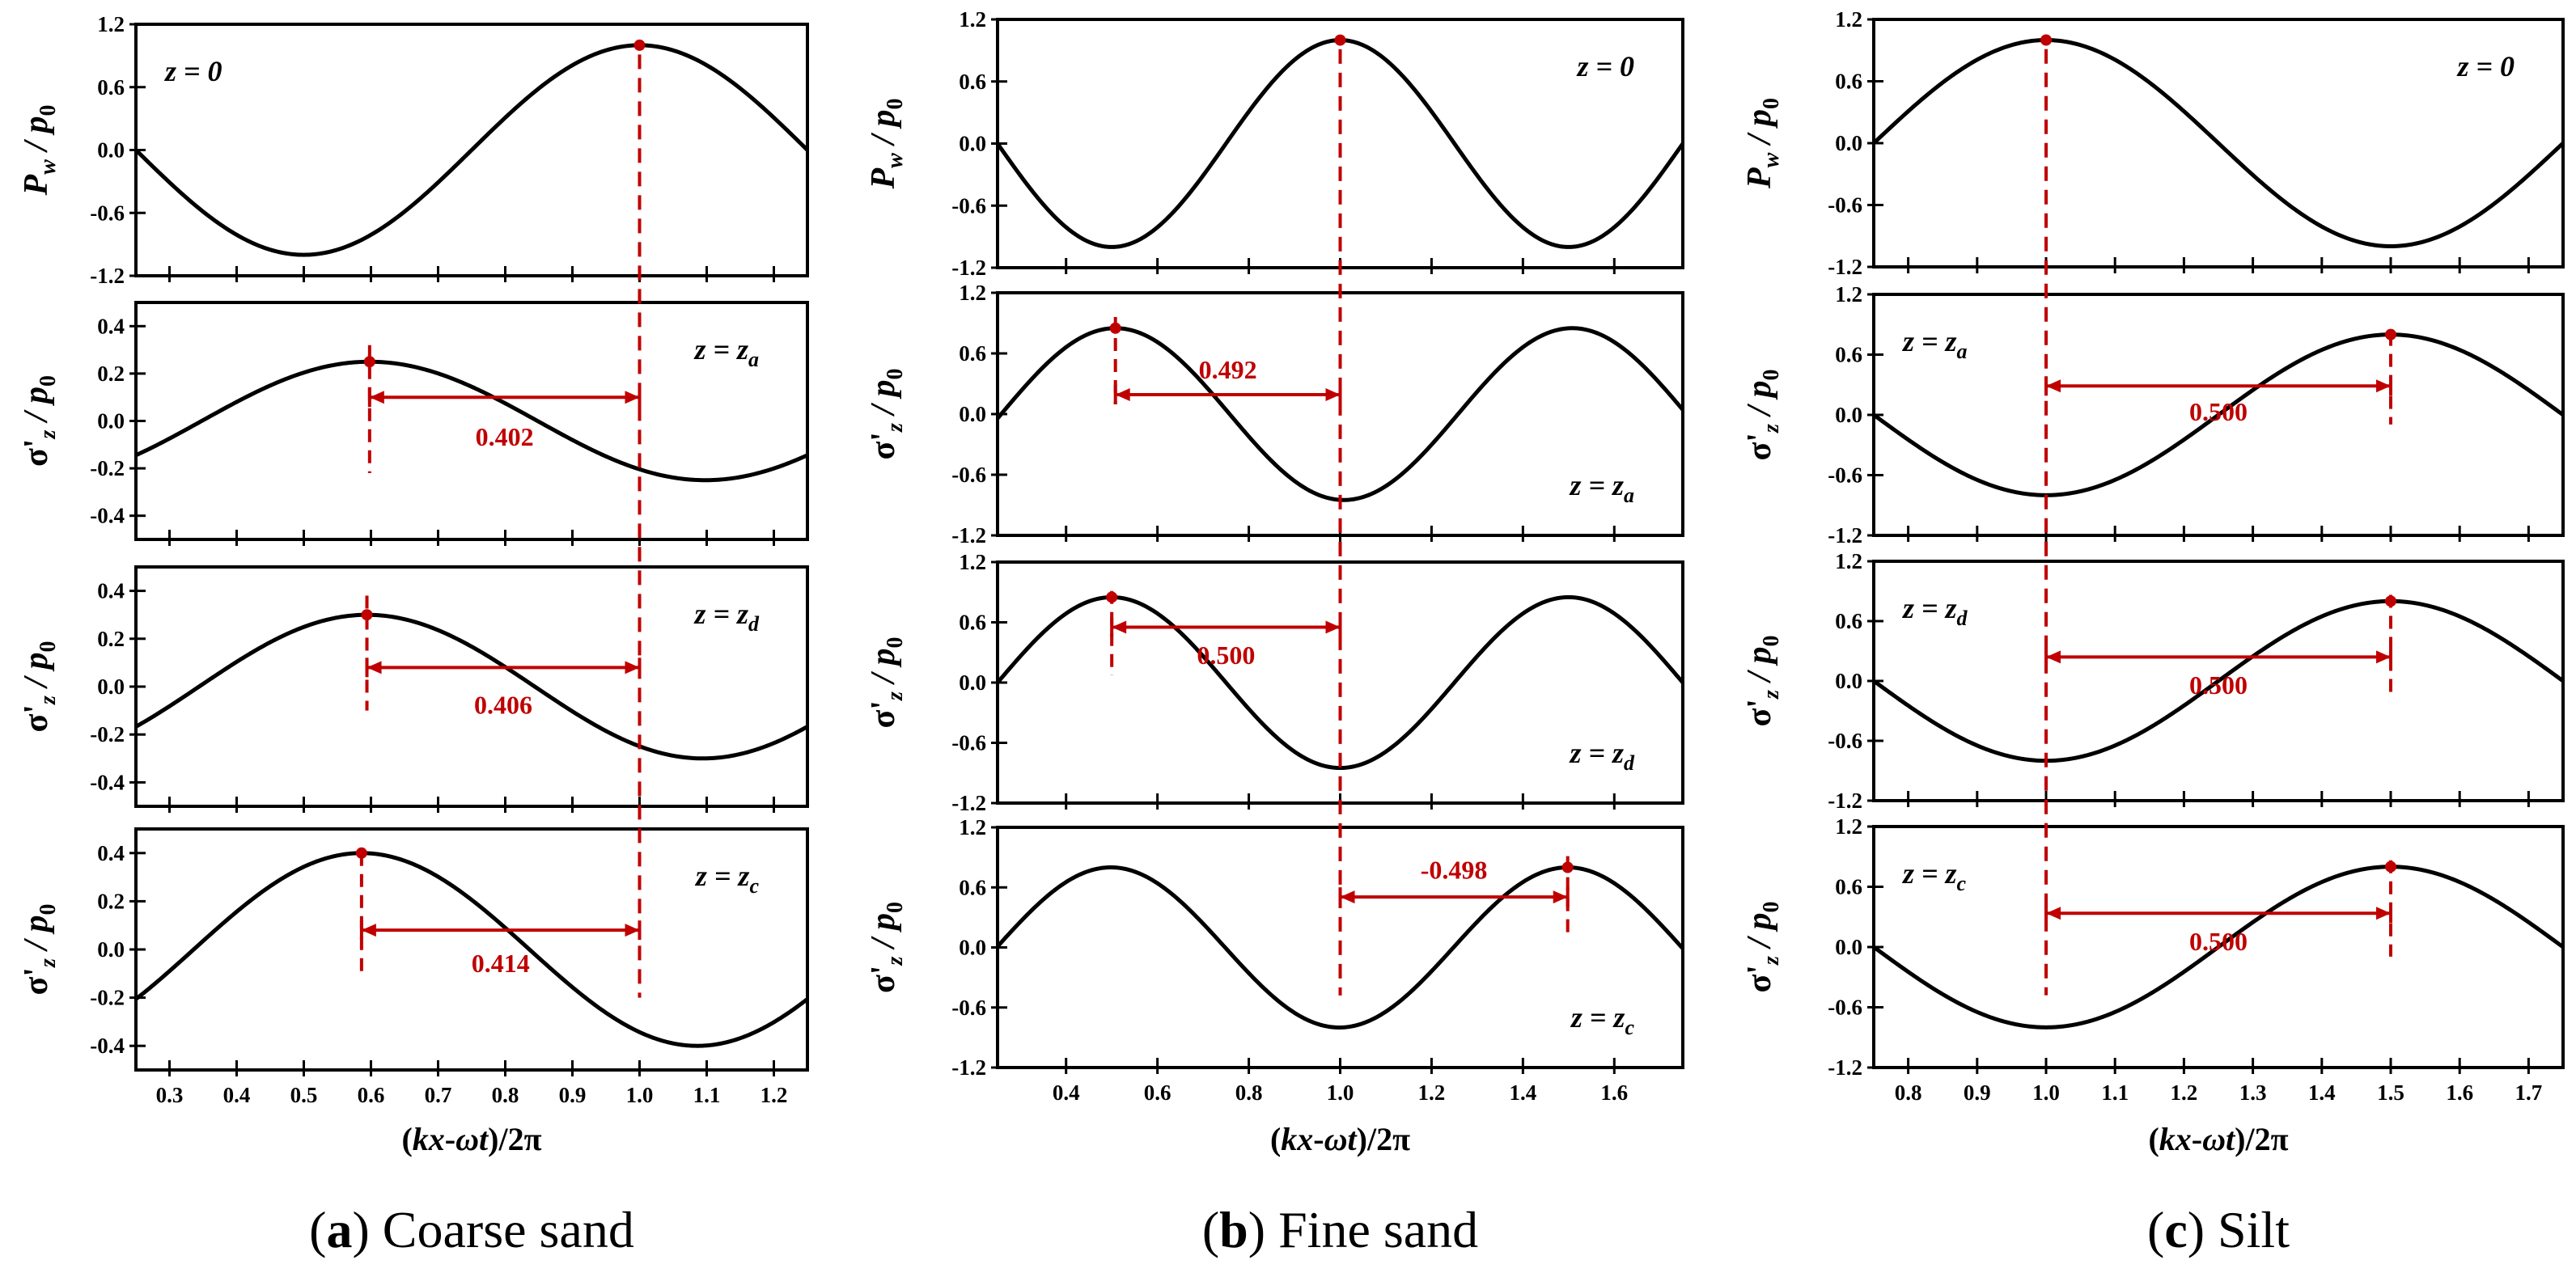 The image size is (2576, 1277). I want to click on y-tick-label: -0.2, so click(107, 468).